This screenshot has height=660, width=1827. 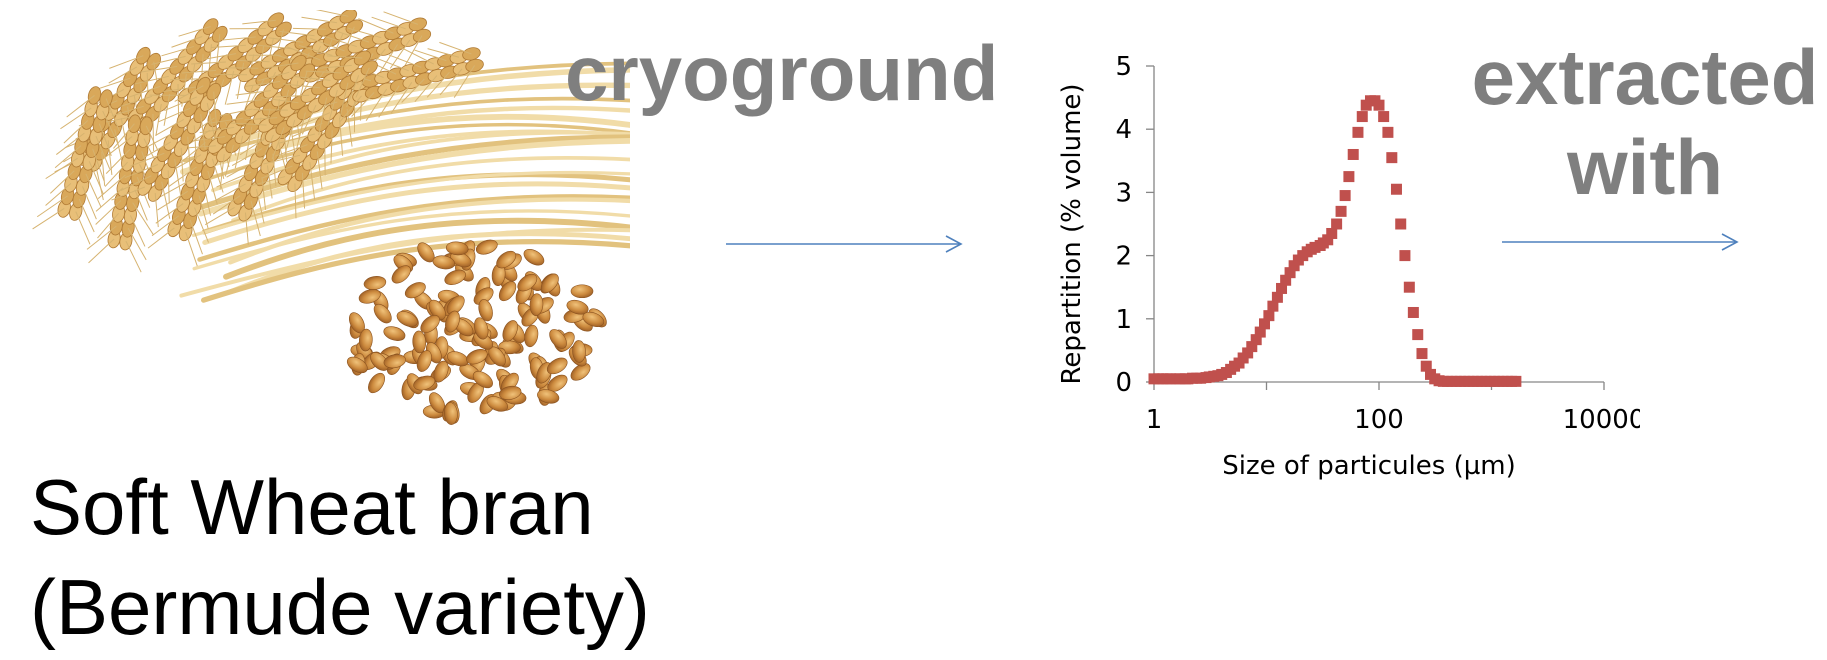 What do you see at coordinates (1134, 225) in the screenshot?
I see `y-axis-ticks: 0 1 2 3 4 5` at bounding box center [1134, 225].